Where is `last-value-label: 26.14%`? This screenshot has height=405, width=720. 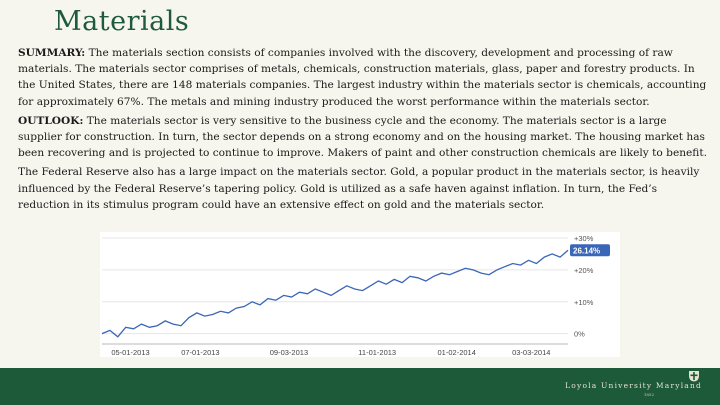 last-value-label: 26.14% is located at coordinates (586, 250).